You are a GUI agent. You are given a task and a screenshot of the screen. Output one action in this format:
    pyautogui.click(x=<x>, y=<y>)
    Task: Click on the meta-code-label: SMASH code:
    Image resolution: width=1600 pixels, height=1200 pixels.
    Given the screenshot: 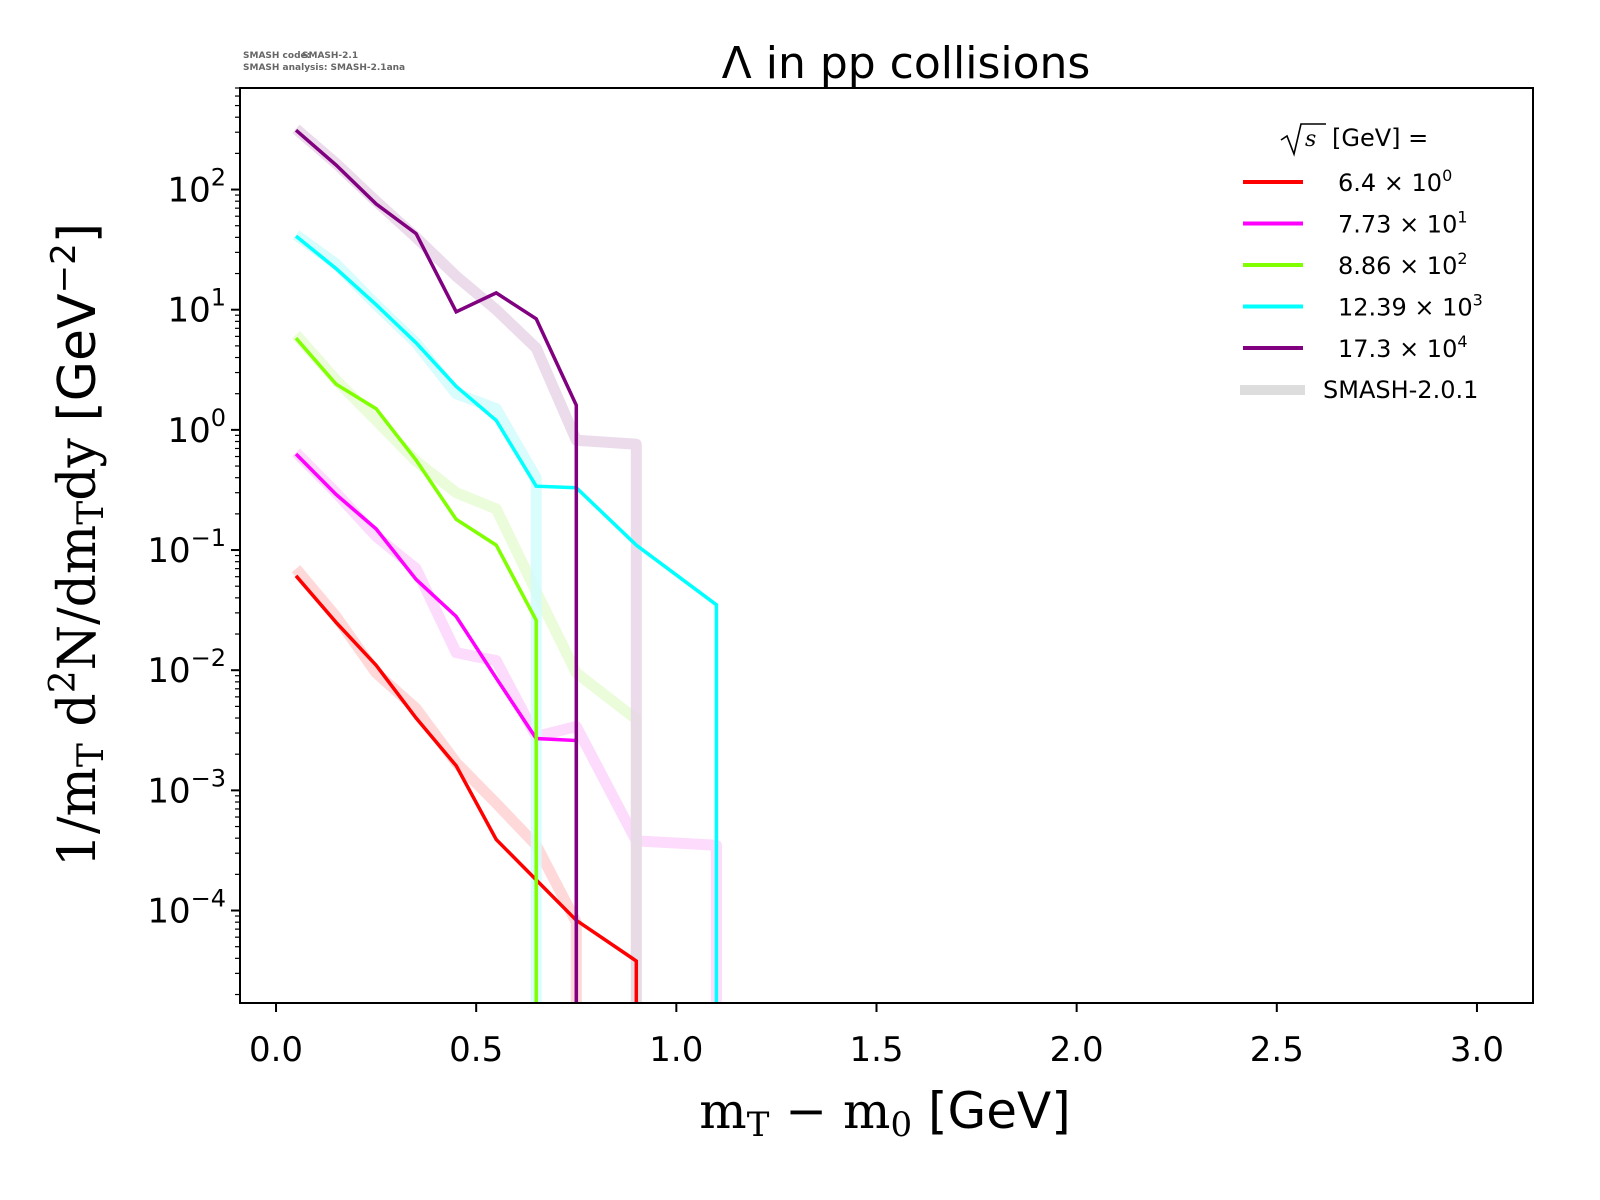 What is the action you would take?
    pyautogui.click(x=276, y=56)
    